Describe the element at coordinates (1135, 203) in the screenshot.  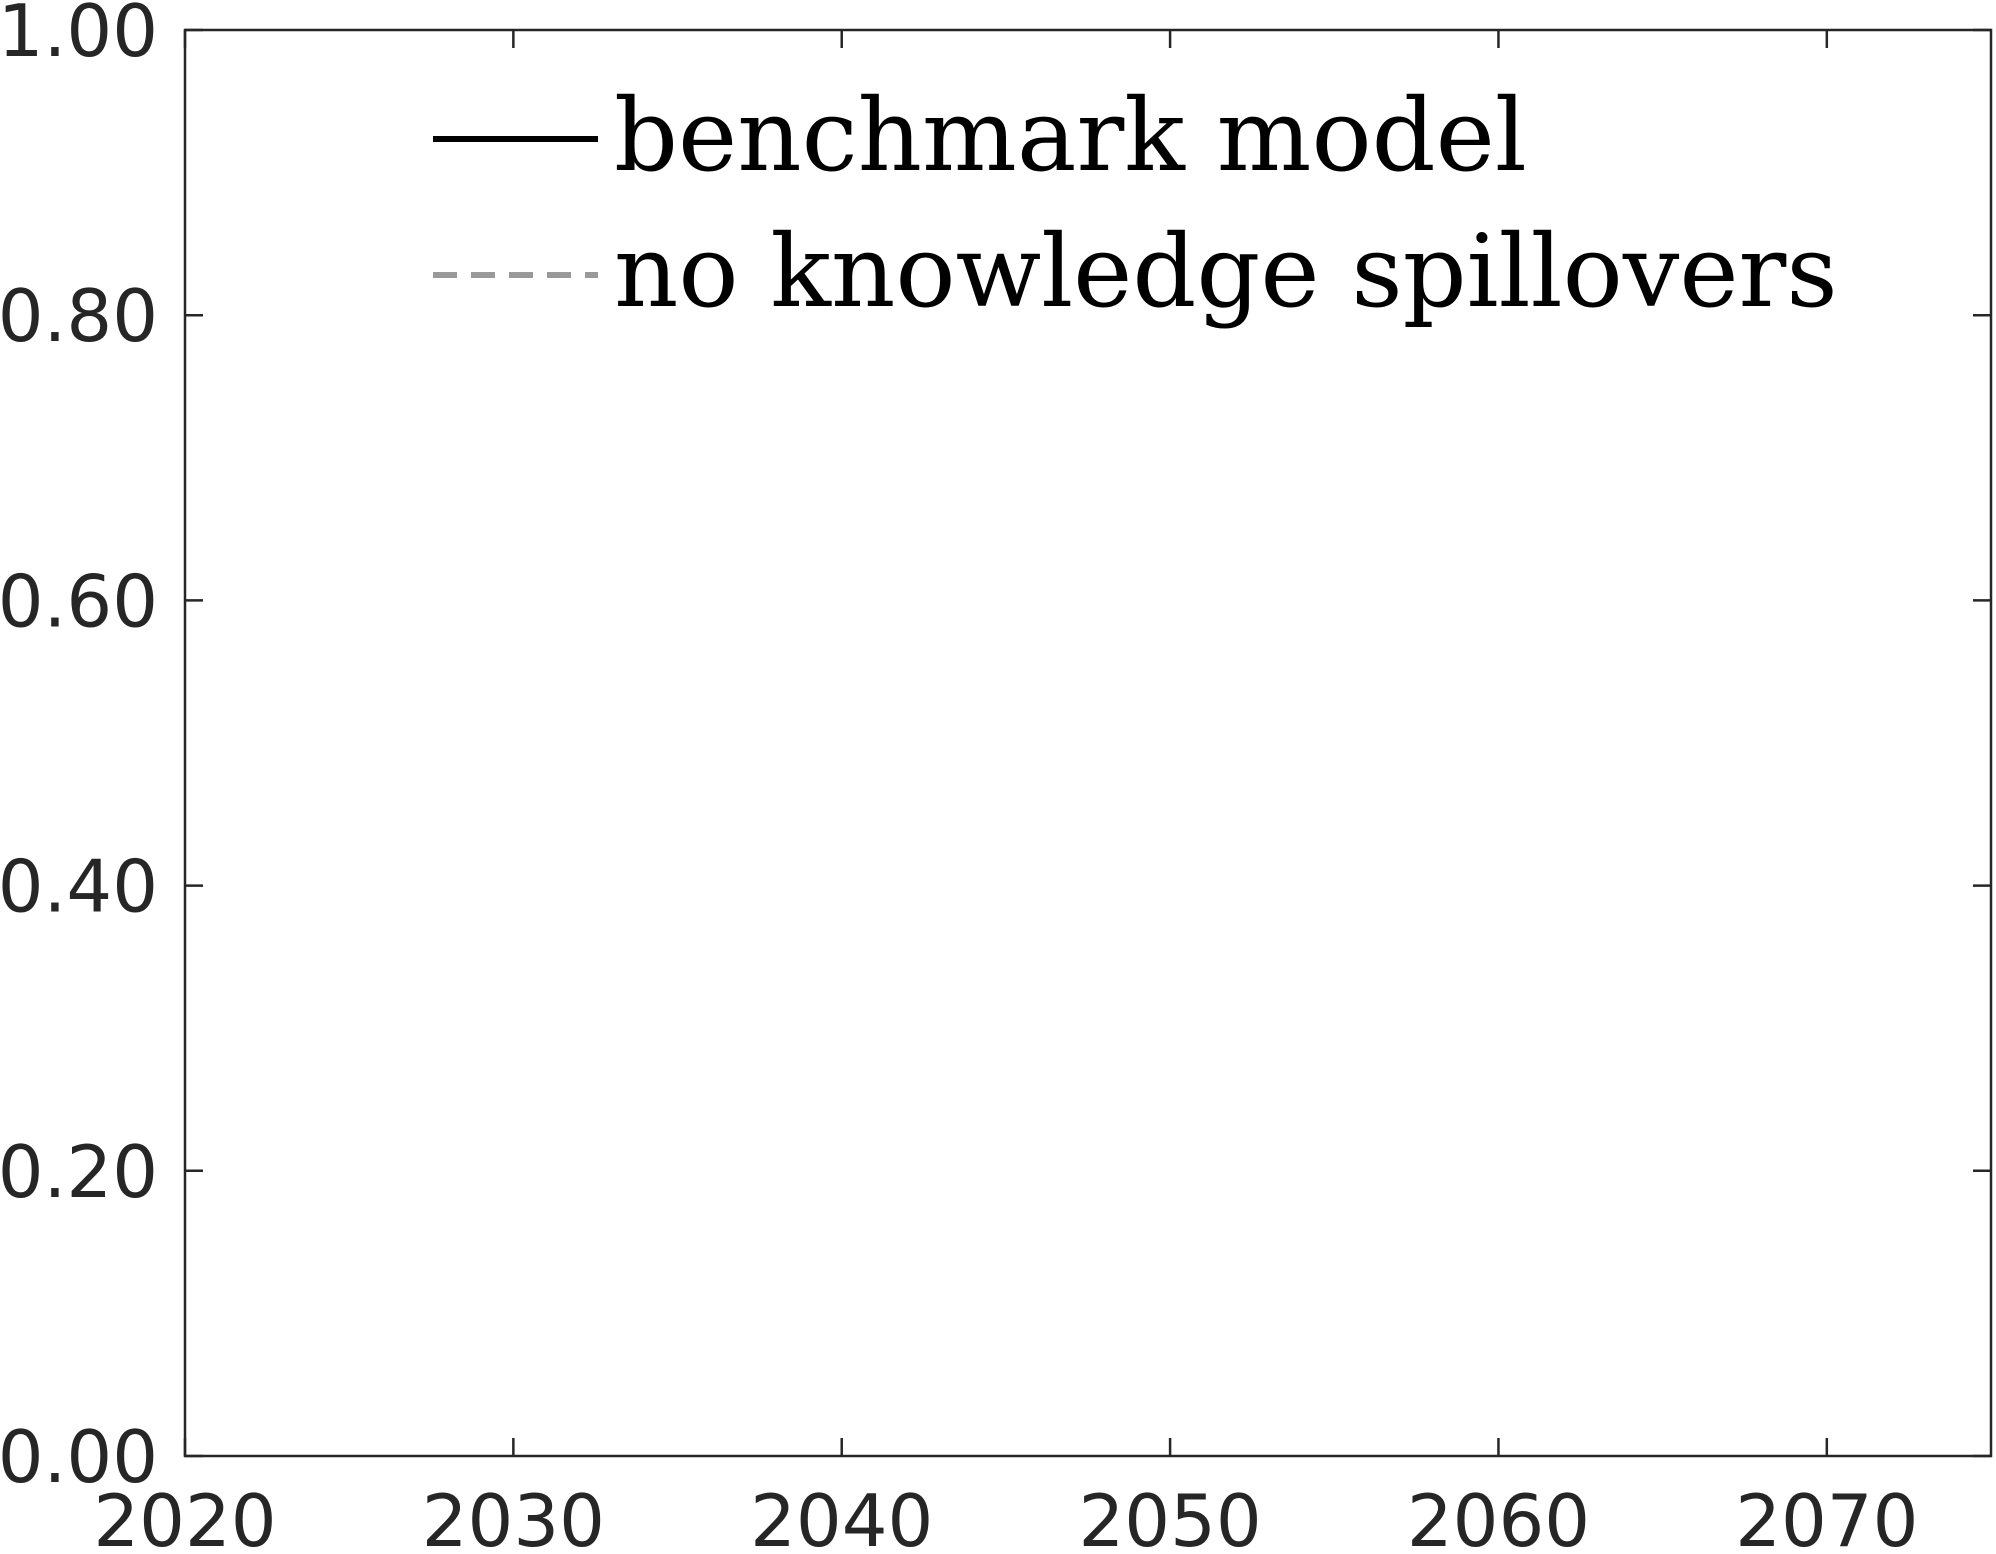
I see `legend: benchmark model no knowledge spillovers` at that location.